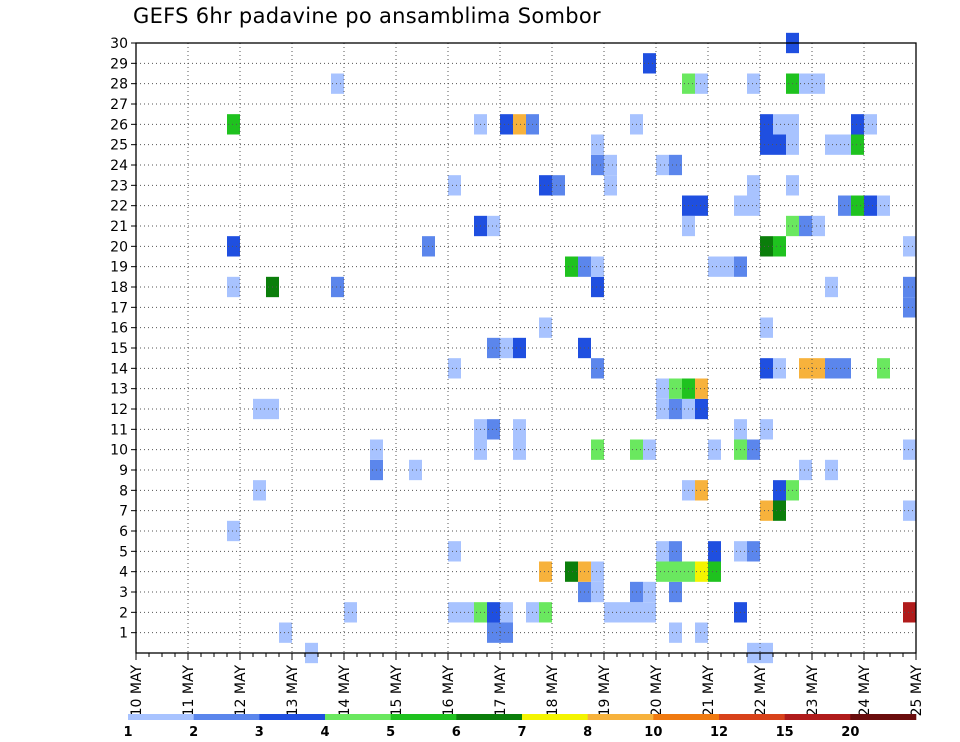 This screenshot has height=742, width=960. Describe the element at coordinates (293, 691) in the screenshot. I see `x-tick-label-3: 13 MAY` at that location.